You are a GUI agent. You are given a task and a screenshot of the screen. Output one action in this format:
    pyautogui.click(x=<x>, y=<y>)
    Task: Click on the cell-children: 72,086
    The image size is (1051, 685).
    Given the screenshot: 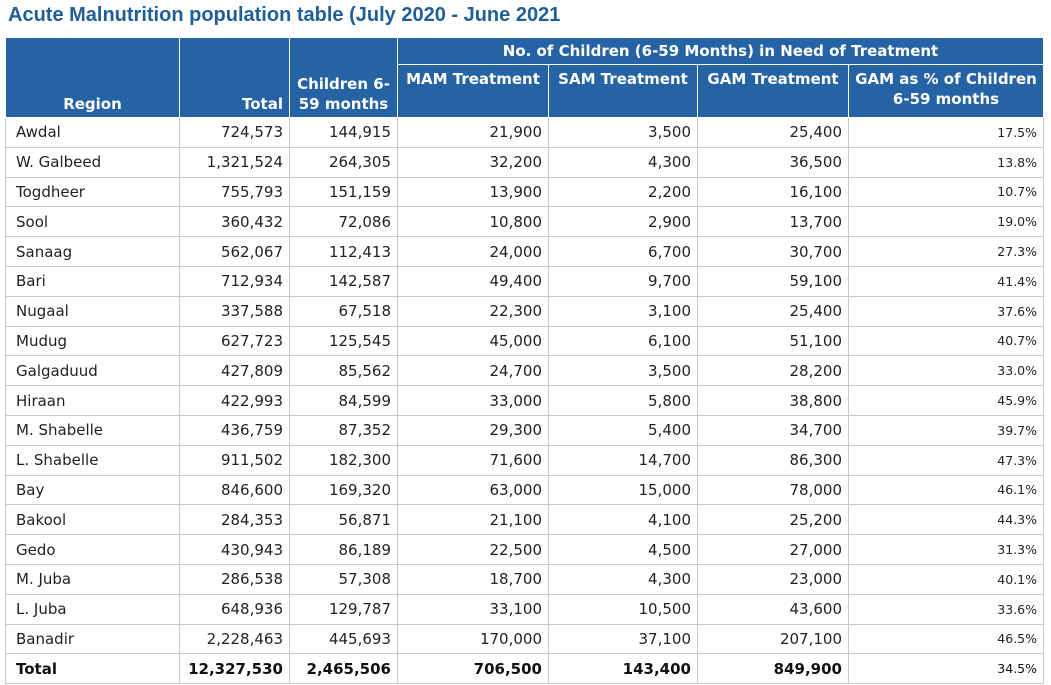 What is the action you would take?
    pyautogui.click(x=343, y=222)
    